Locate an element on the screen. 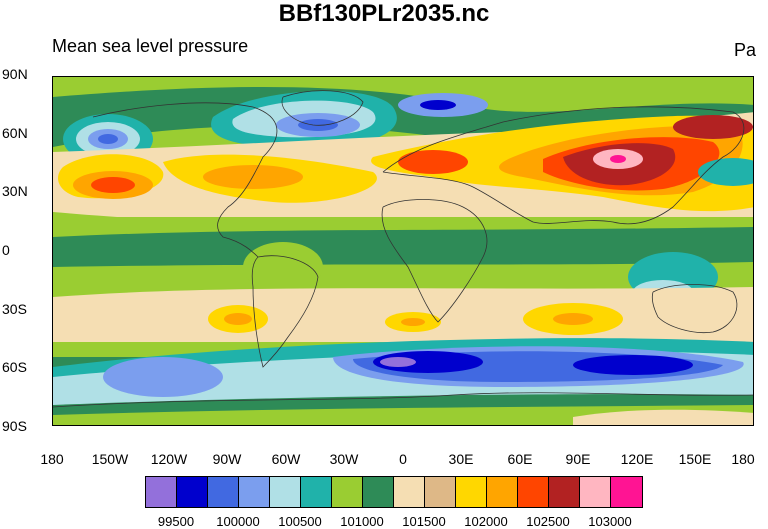 The image size is (768, 529). lat-label-30n: 30N is located at coordinates (15, 191).